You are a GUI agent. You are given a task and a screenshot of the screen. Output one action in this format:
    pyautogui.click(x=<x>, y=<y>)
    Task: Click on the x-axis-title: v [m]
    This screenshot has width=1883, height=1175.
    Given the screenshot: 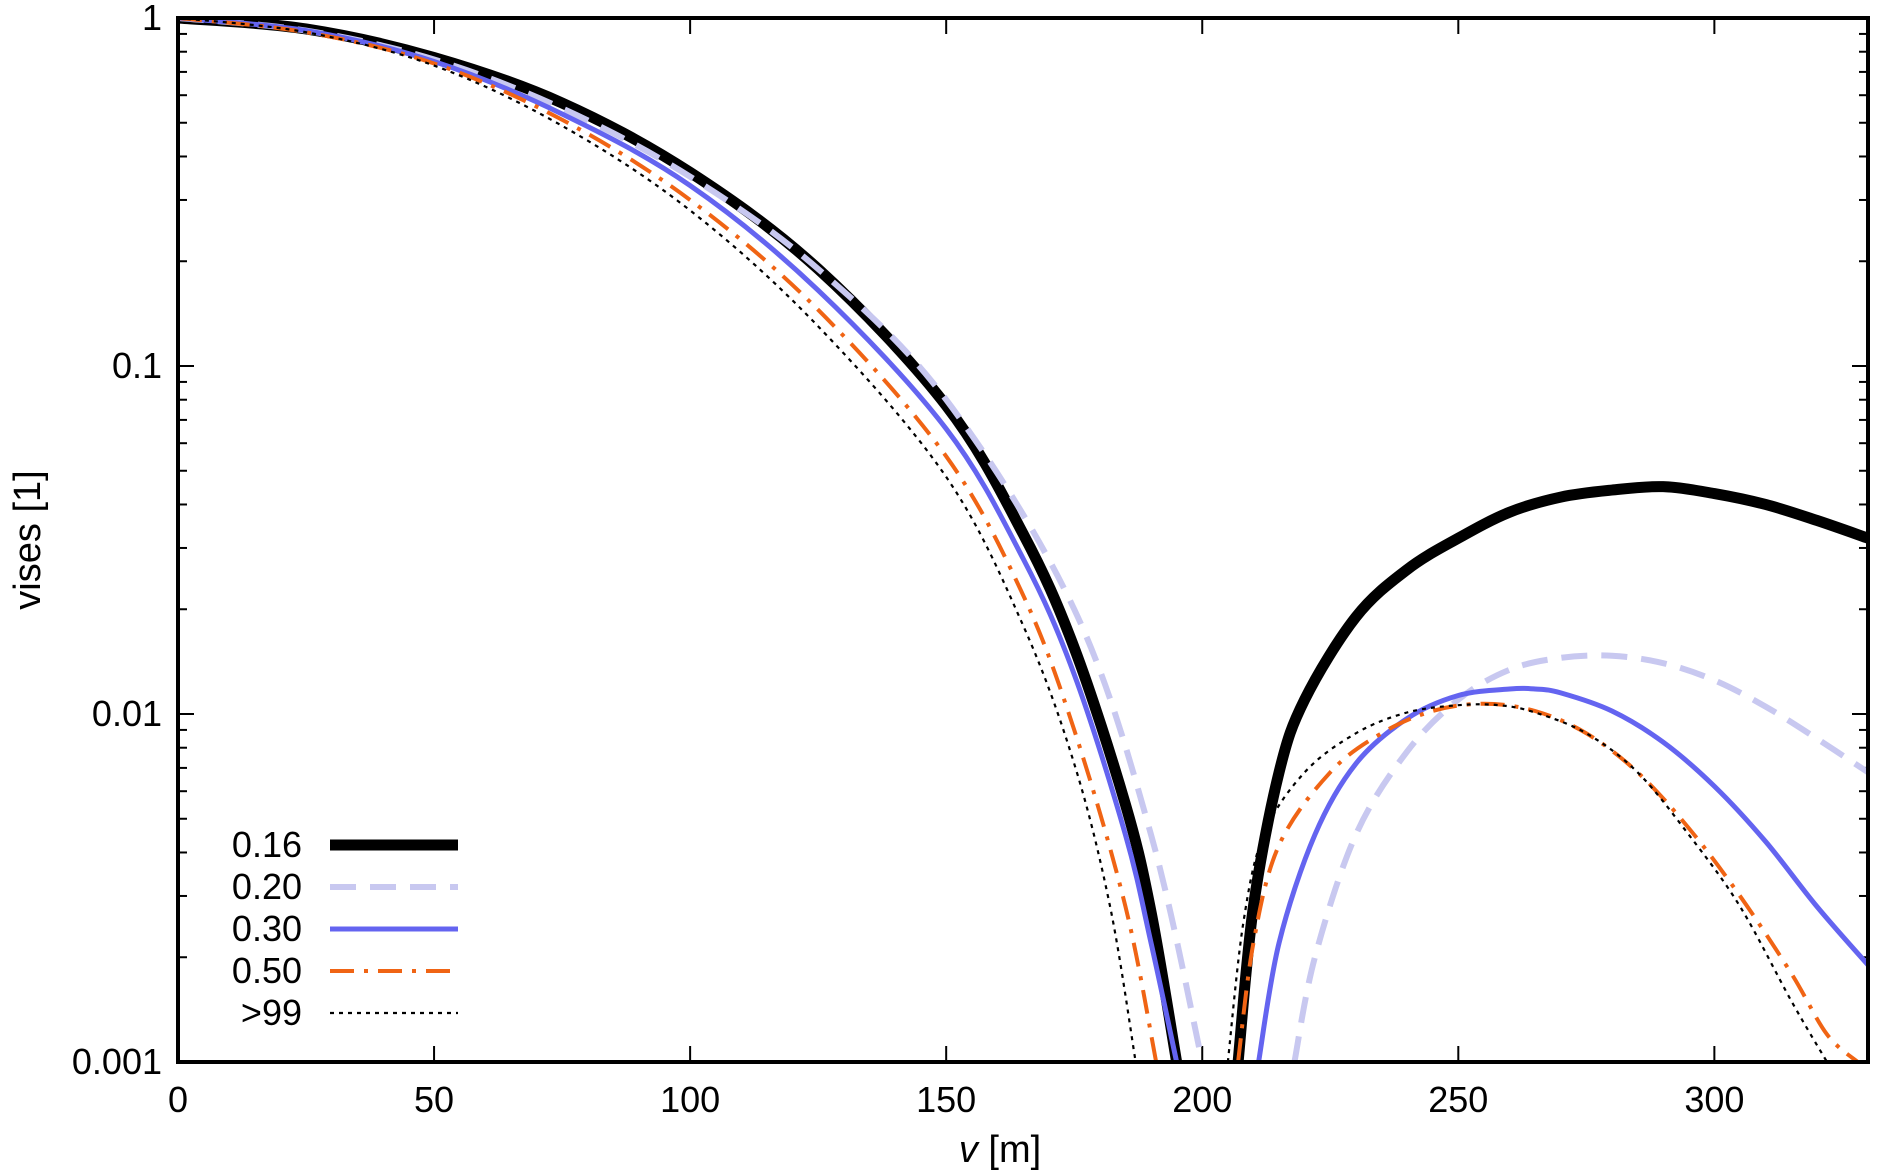 What is the action you would take?
    pyautogui.click(x=1000, y=1150)
    